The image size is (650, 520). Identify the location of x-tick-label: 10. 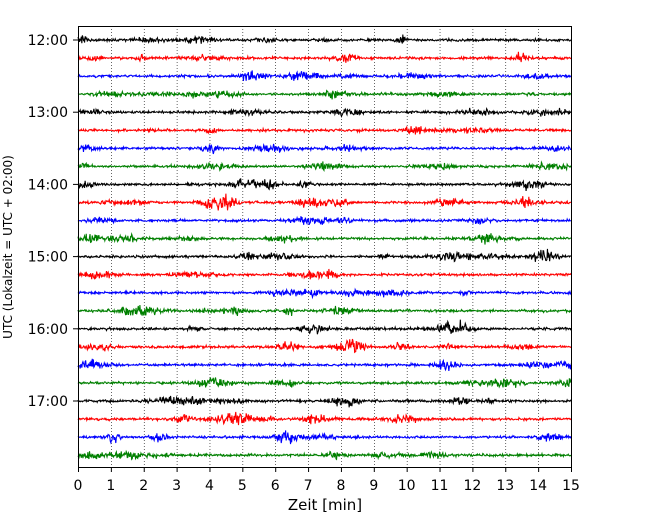
(407, 486).